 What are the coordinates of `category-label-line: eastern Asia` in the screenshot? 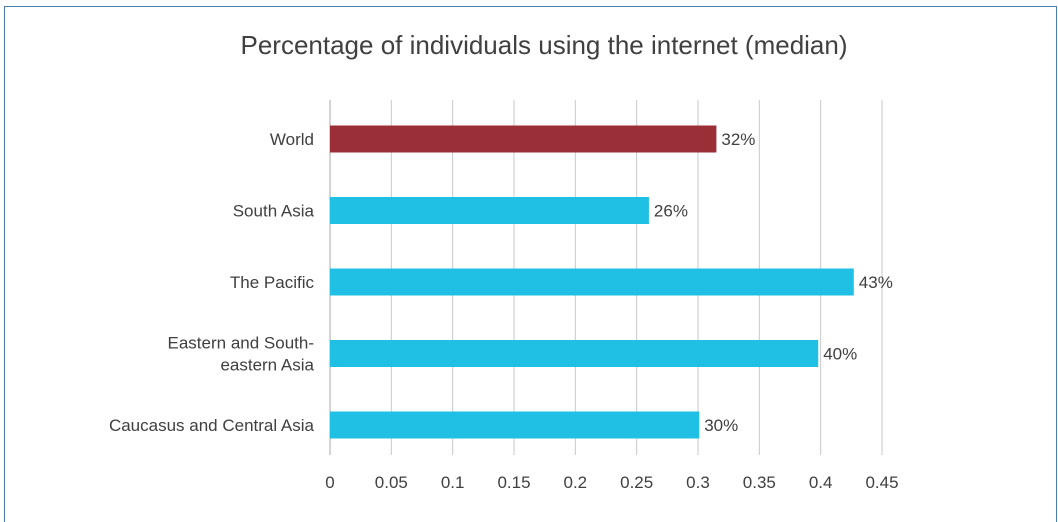 It's located at (267, 365).